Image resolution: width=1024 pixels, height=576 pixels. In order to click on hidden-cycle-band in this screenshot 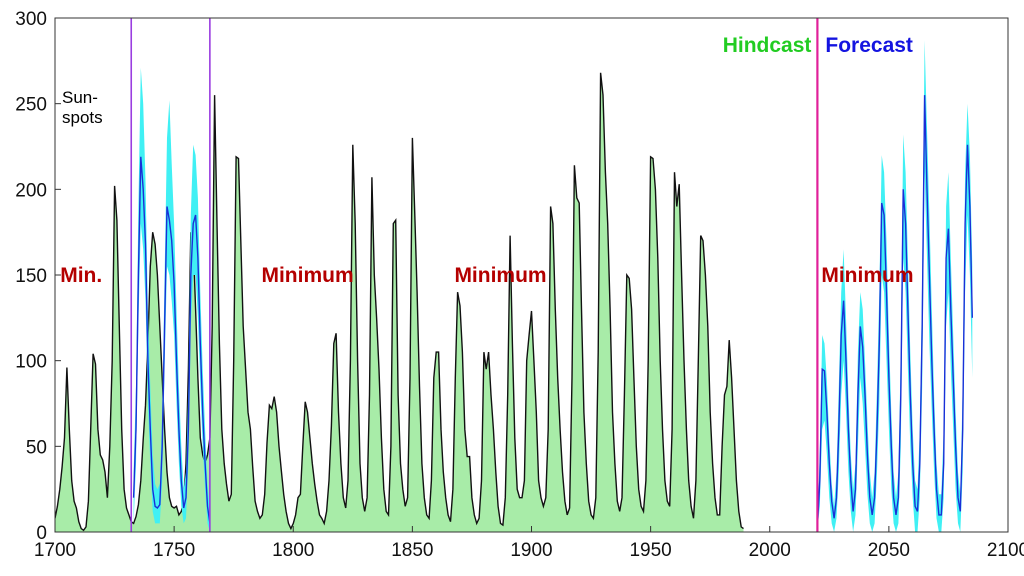, I will do `click(171, 299)`.